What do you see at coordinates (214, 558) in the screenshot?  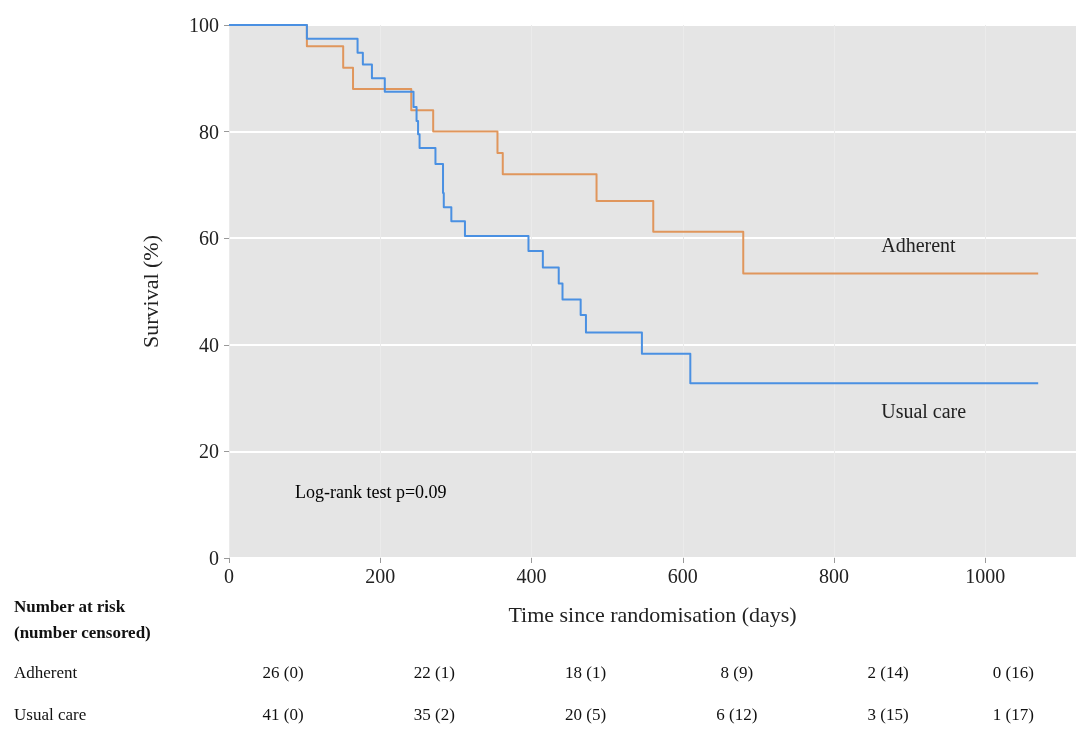 I see `y-tick-label: 0` at bounding box center [214, 558].